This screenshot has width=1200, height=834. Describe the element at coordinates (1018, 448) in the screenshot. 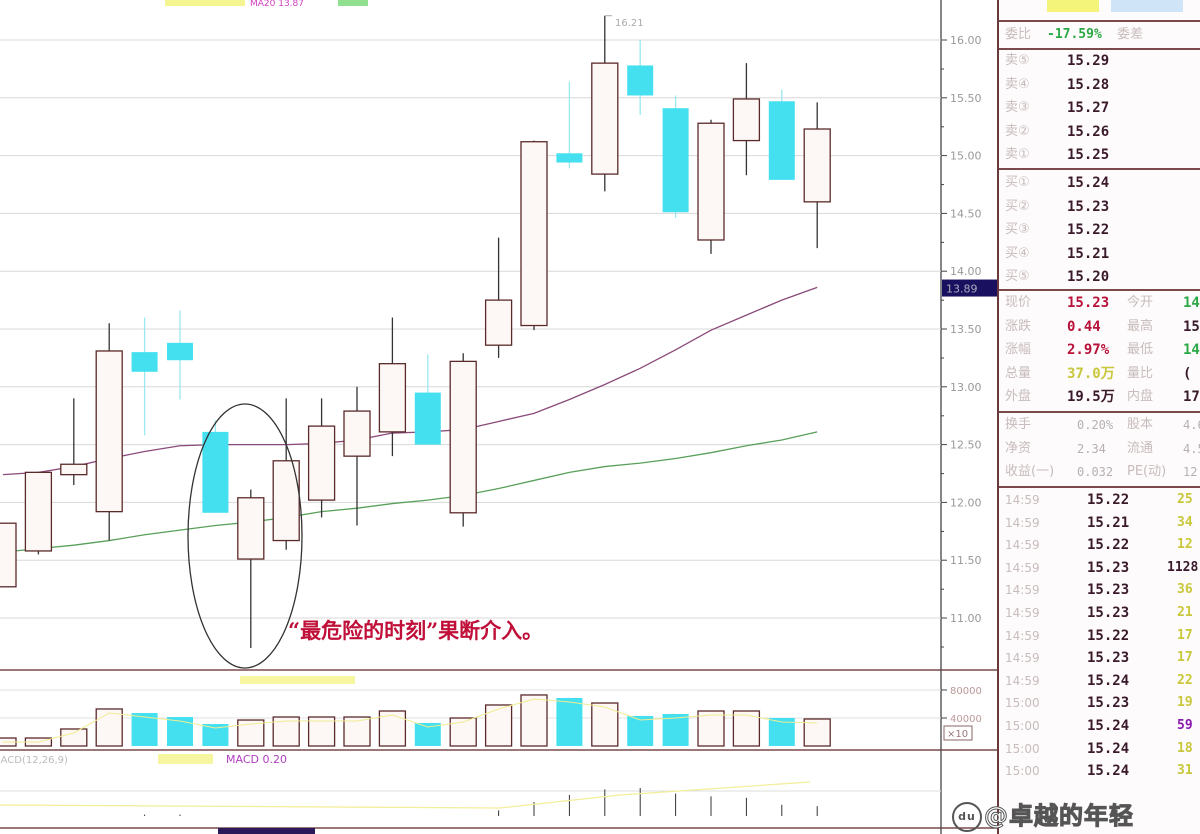

I see `fundamental-label: 净资` at that location.